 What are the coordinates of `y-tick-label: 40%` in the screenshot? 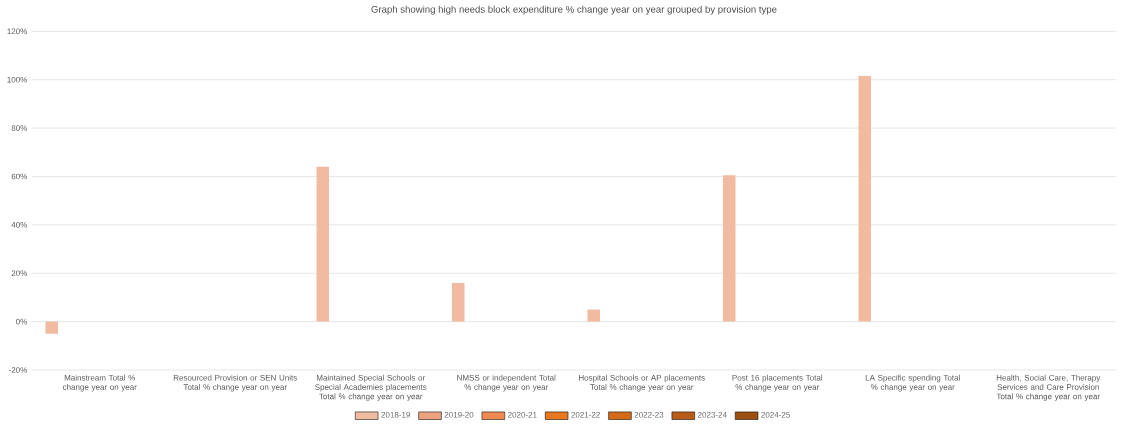 It's located at (19, 225).